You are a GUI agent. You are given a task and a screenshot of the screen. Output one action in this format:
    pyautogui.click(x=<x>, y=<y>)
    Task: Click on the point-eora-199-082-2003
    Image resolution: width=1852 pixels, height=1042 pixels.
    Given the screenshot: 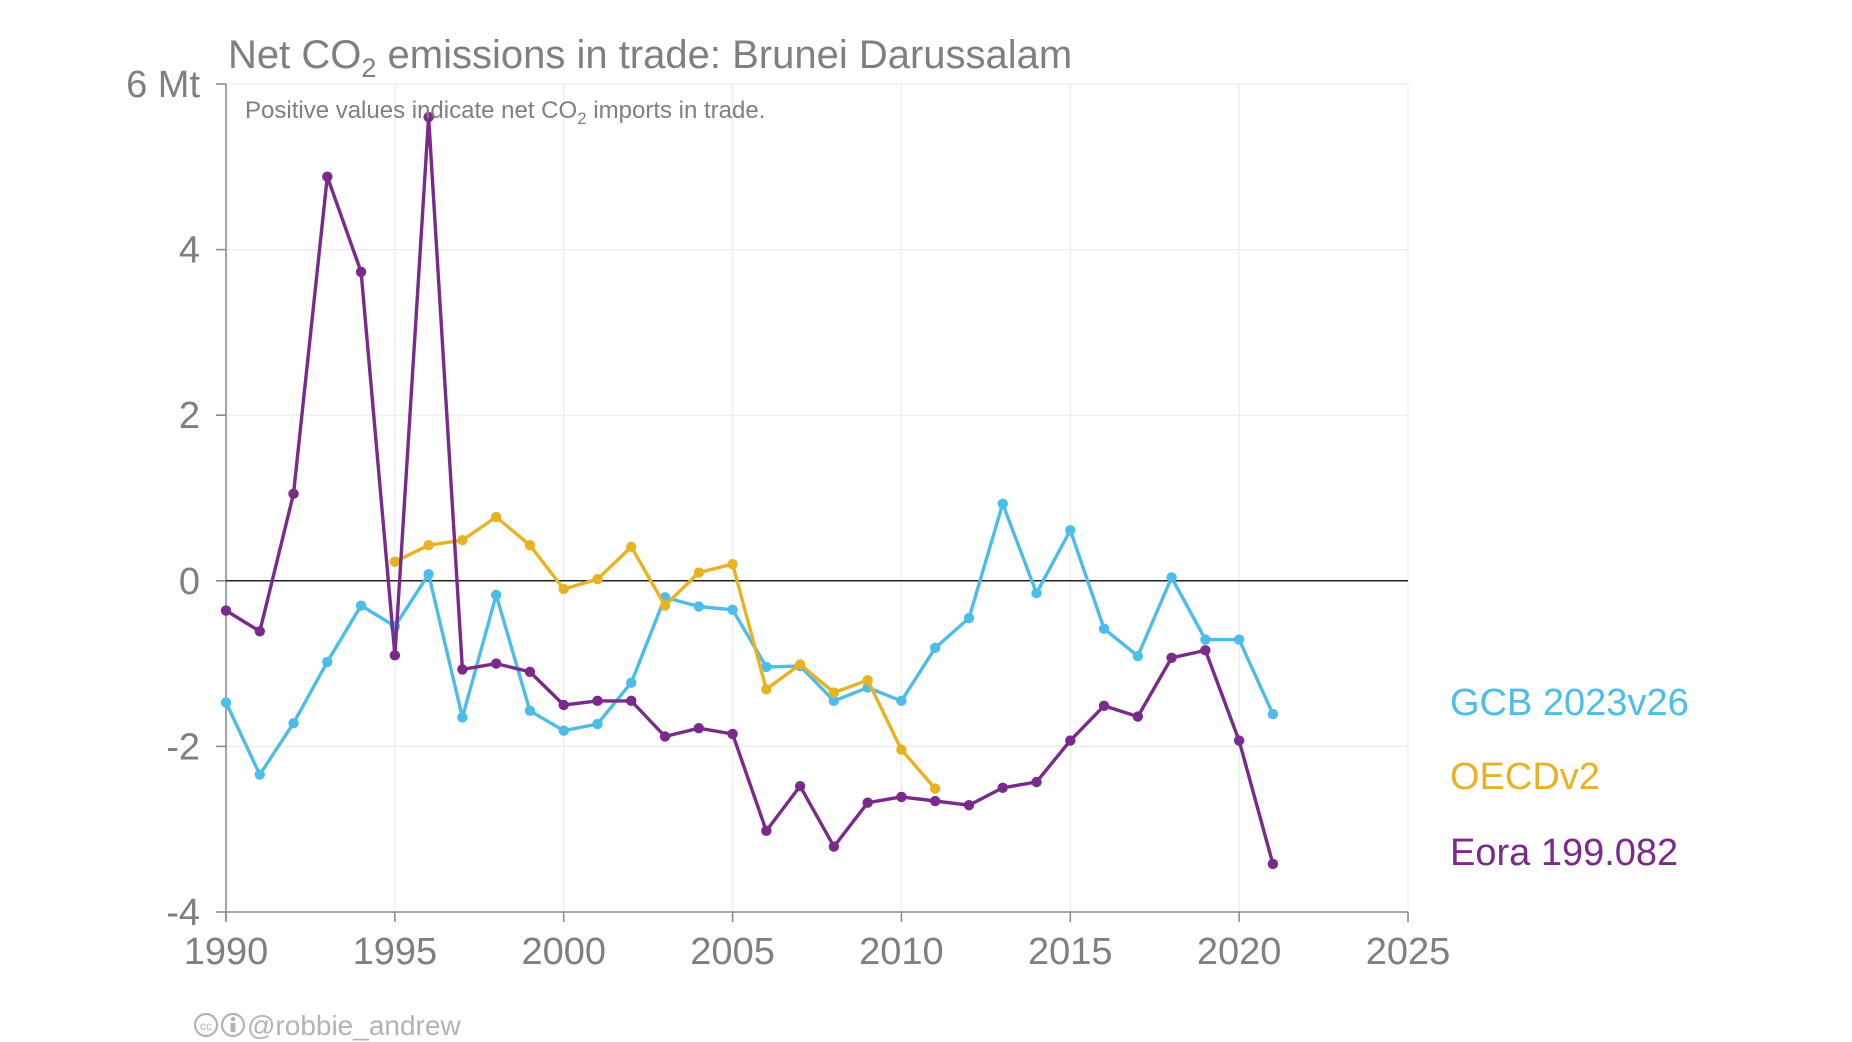 What is the action you would take?
    pyautogui.click(x=665, y=736)
    